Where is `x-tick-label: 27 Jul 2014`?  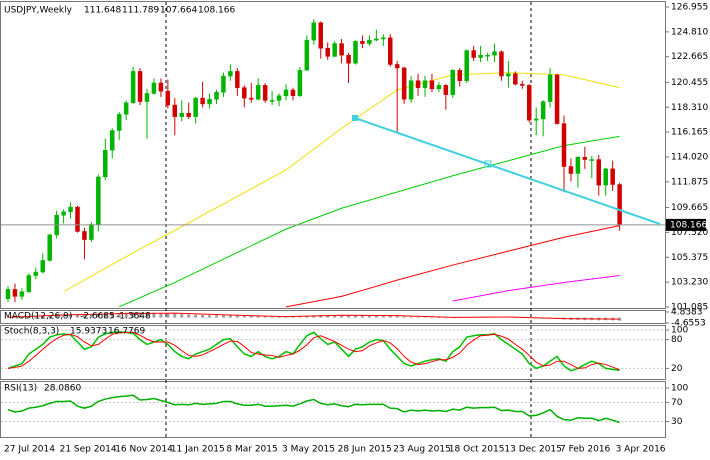 x-tick-label: 27 Jul 2014 is located at coordinates (29, 450).